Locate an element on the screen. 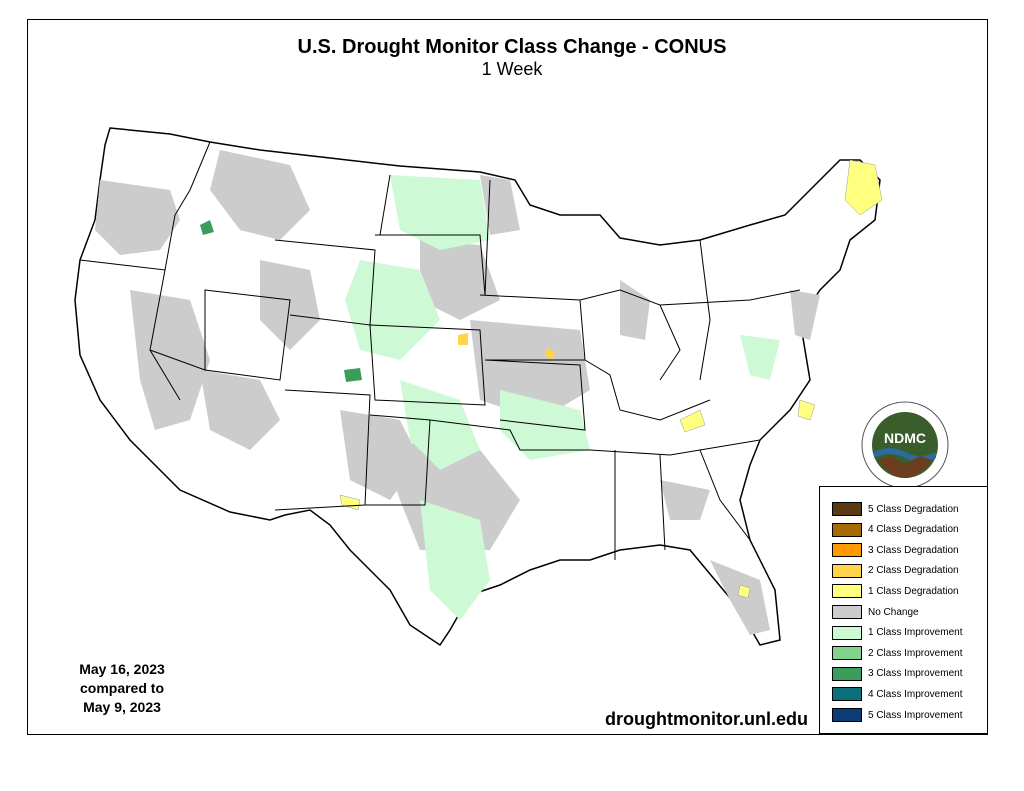  legend-item: 2 Class Degradation is located at coordinates (895, 571).